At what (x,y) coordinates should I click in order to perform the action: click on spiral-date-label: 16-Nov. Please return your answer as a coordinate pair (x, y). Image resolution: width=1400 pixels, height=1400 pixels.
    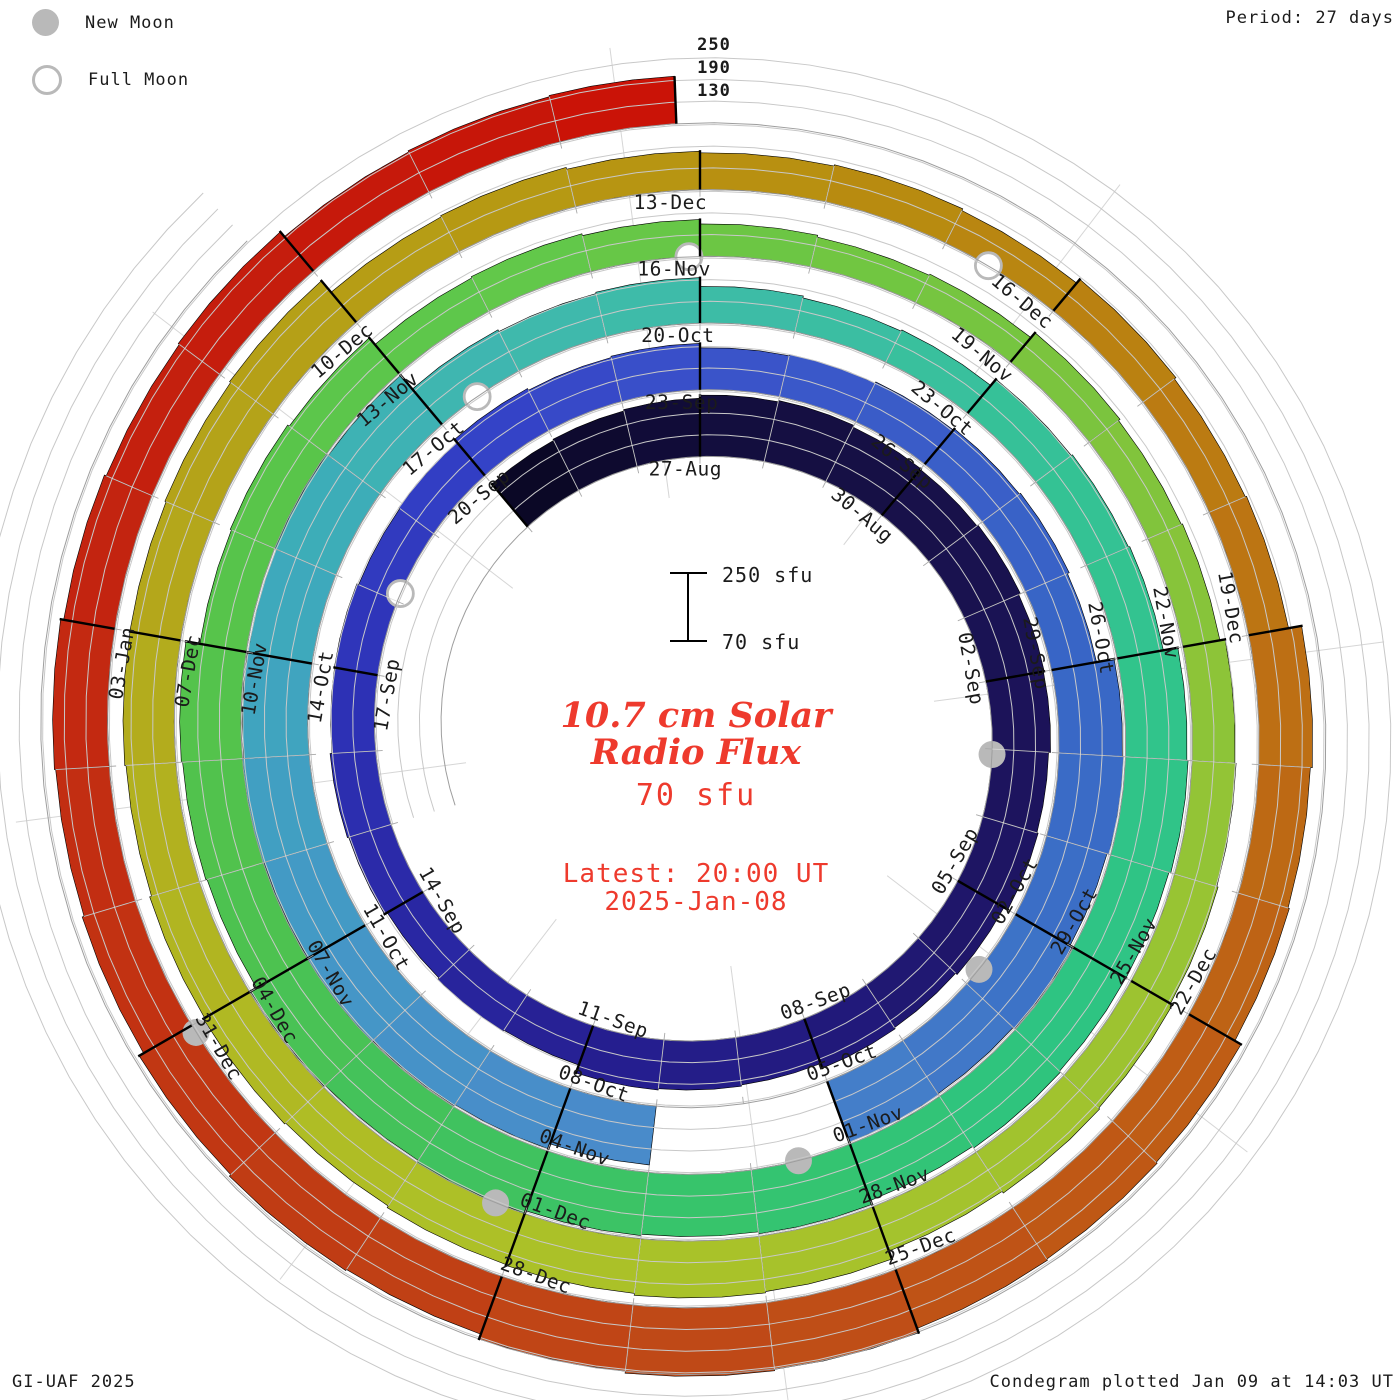
    Looking at the image, I should click on (673, 269).